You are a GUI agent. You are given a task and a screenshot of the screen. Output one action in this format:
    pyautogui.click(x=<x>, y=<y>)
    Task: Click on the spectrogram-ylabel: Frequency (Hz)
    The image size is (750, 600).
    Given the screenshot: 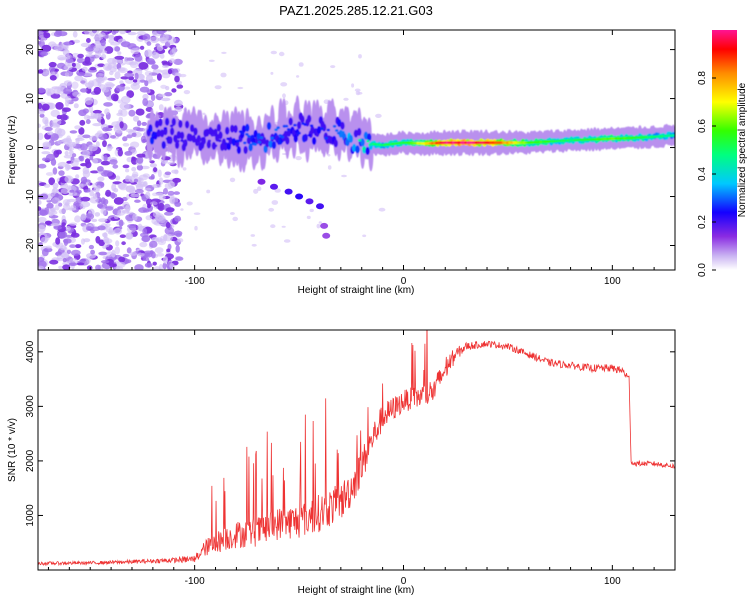 What is the action you would take?
    pyautogui.click(x=12, y=150)
    